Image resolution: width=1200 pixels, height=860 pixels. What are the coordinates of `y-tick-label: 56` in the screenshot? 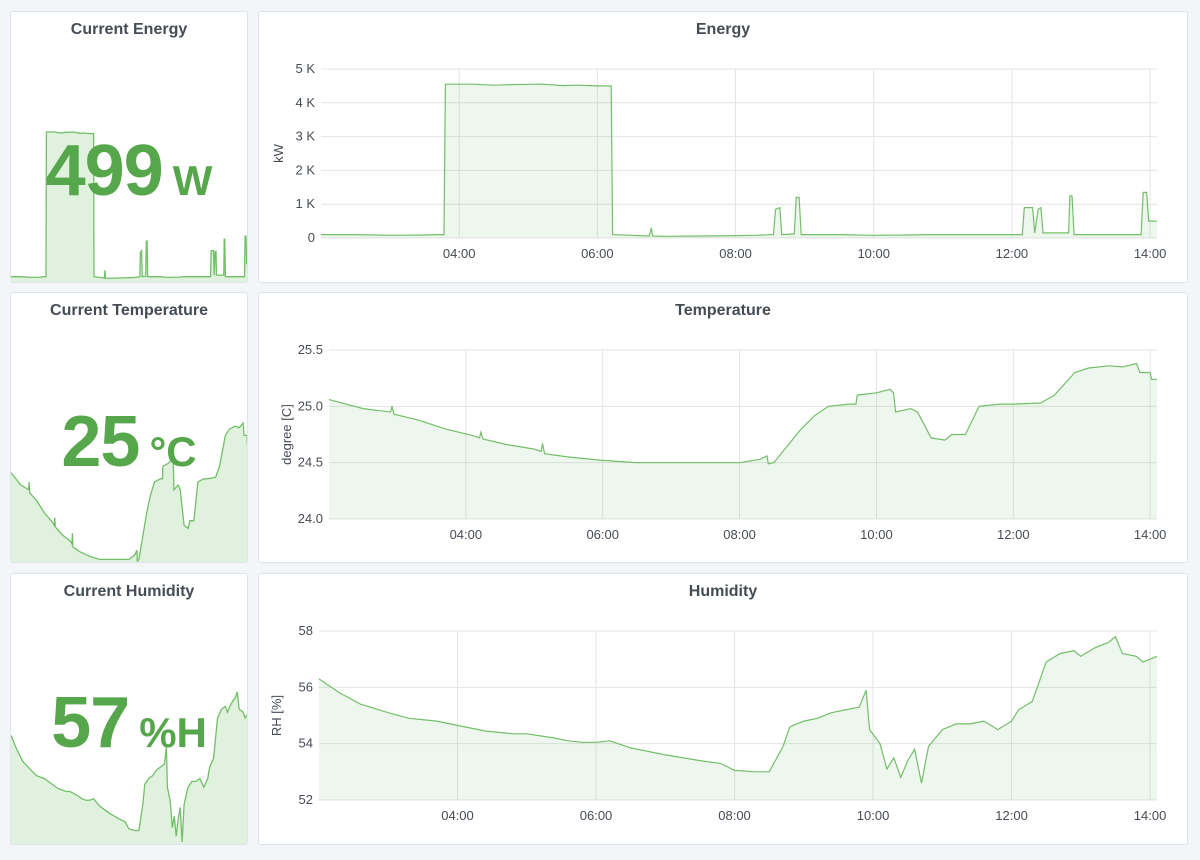 It's located at (306, 686).